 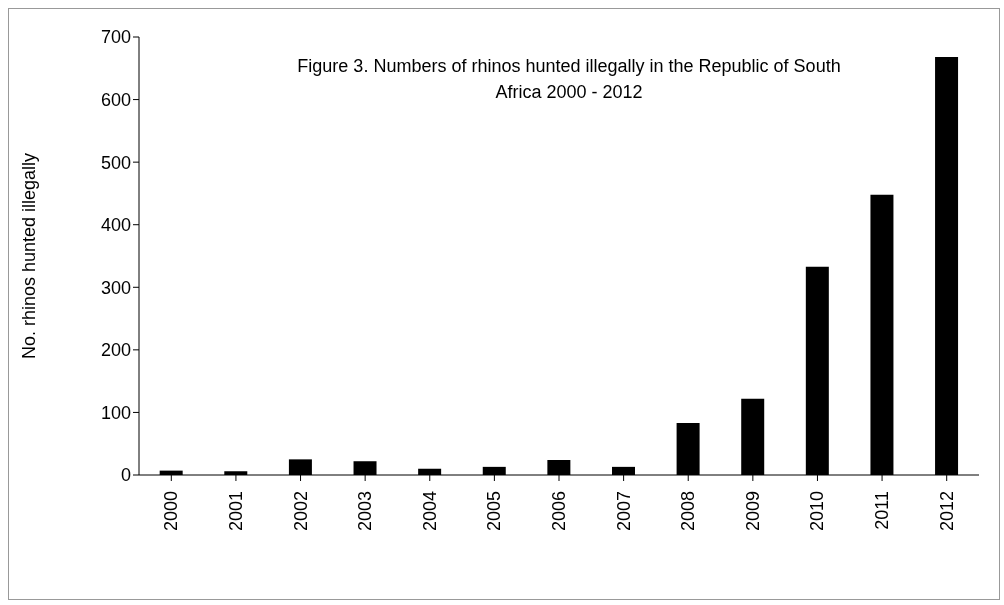 What do you see at coordinates (115, 162) in the screenshot?
I see `y-tick-label: 500` at bounding box center [115, 162].